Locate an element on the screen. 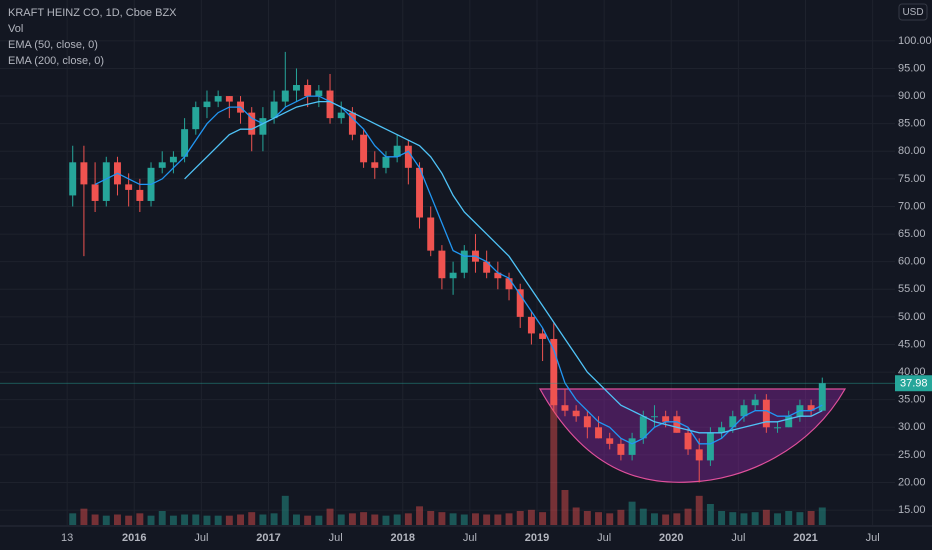  y-tick-label: 80.00 is located at coordinates (912, 151).